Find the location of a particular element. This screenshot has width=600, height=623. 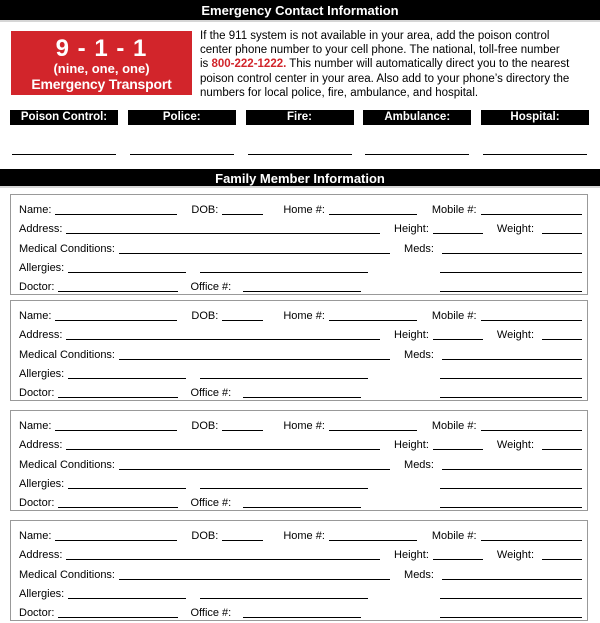

contact-label-police: Police: is located at coordinates (181, 118).